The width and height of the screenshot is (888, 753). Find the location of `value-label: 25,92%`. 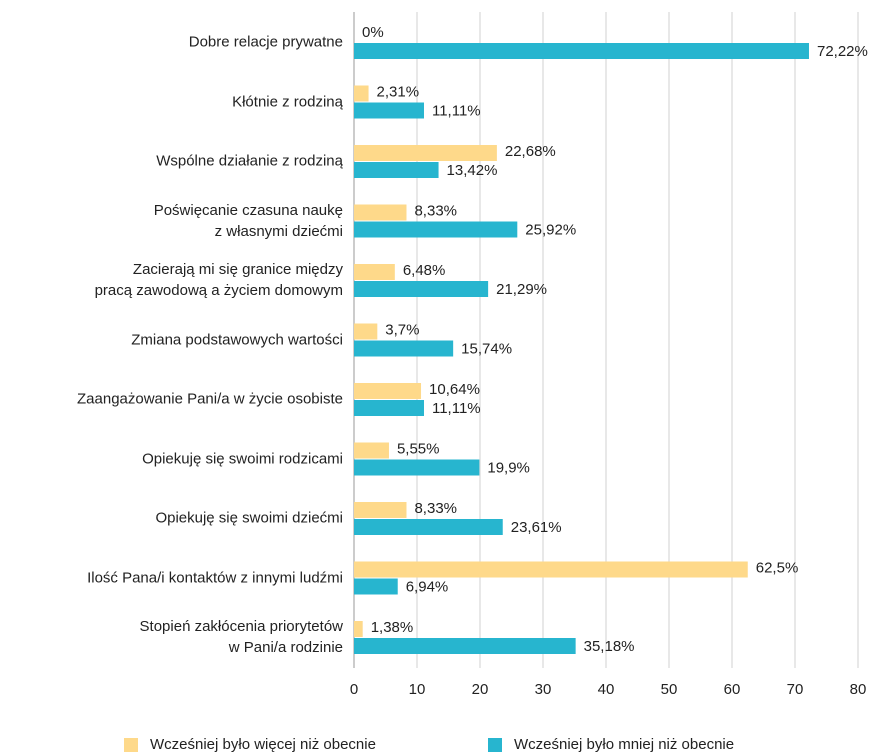

value-label: 25,92% is located at coordinates (550, 229).